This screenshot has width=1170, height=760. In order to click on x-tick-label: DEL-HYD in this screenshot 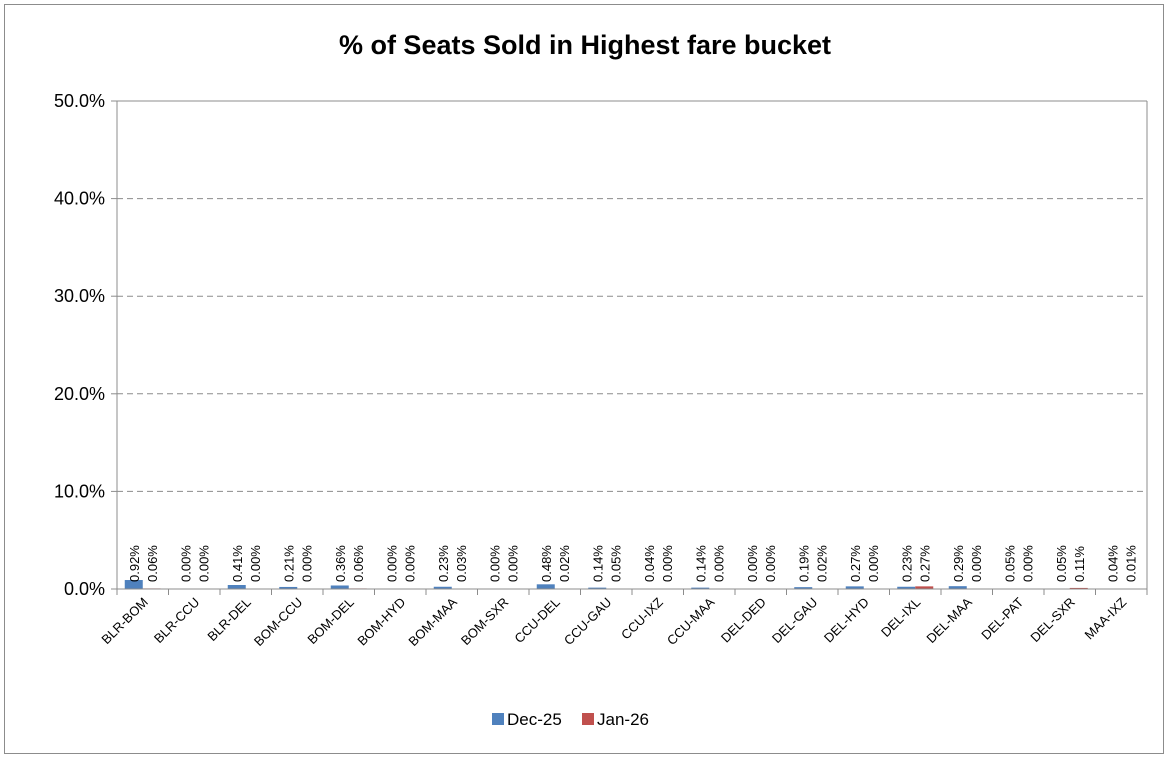, I will do `click(846, 620)`.